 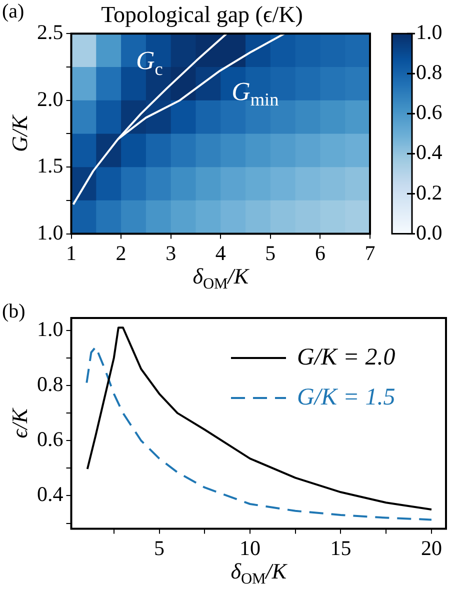 What do you see at coordinates (429, 192) in the screenshot?
I see `color-bar-label: 0.2` at bounding box center [429, 192].